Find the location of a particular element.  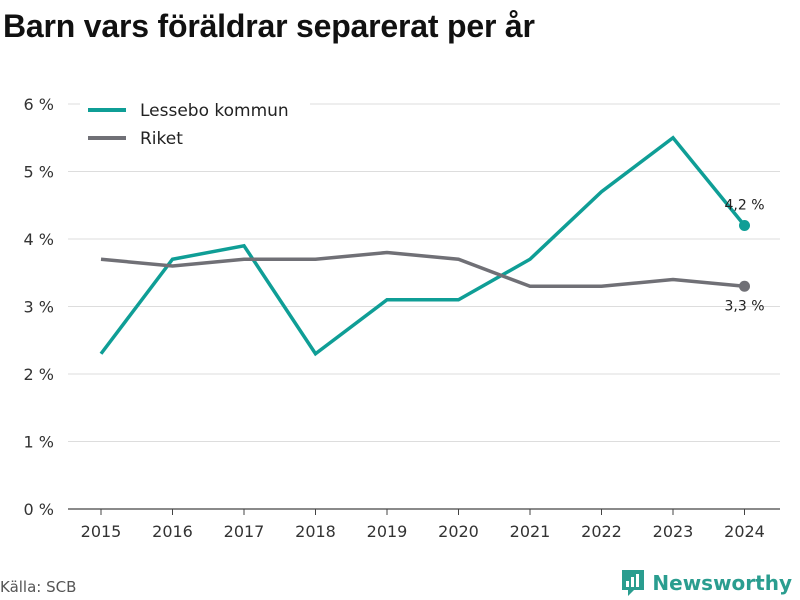

x-tick-label: 2022 is located at coordinates (601, 531).